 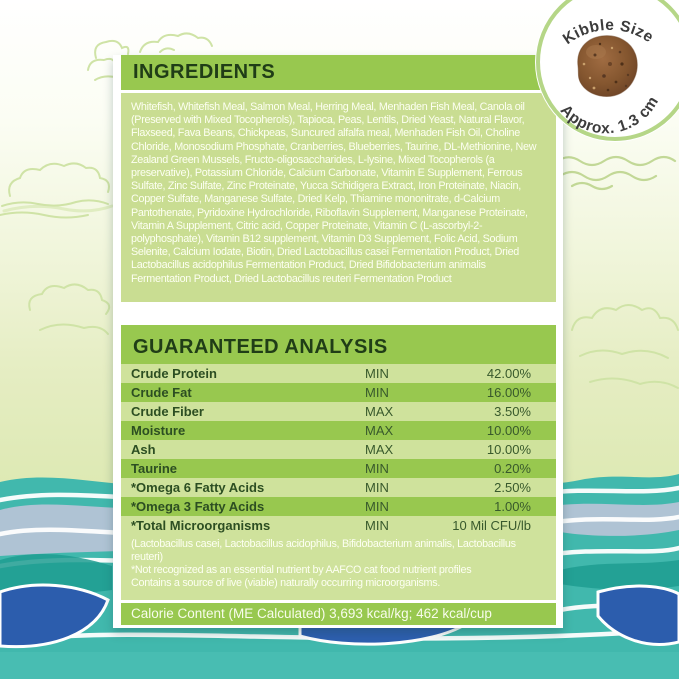 I want to click on table-row: Ash MAX 10.00%, so click(x=338, y=449).